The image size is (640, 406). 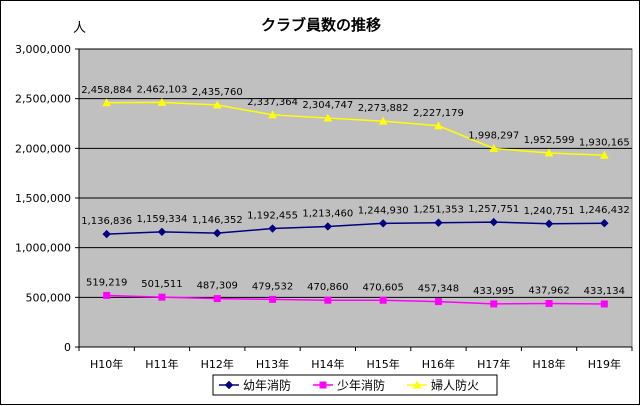 I want to click on data-label: 437,962, so click(x=548, y=290).